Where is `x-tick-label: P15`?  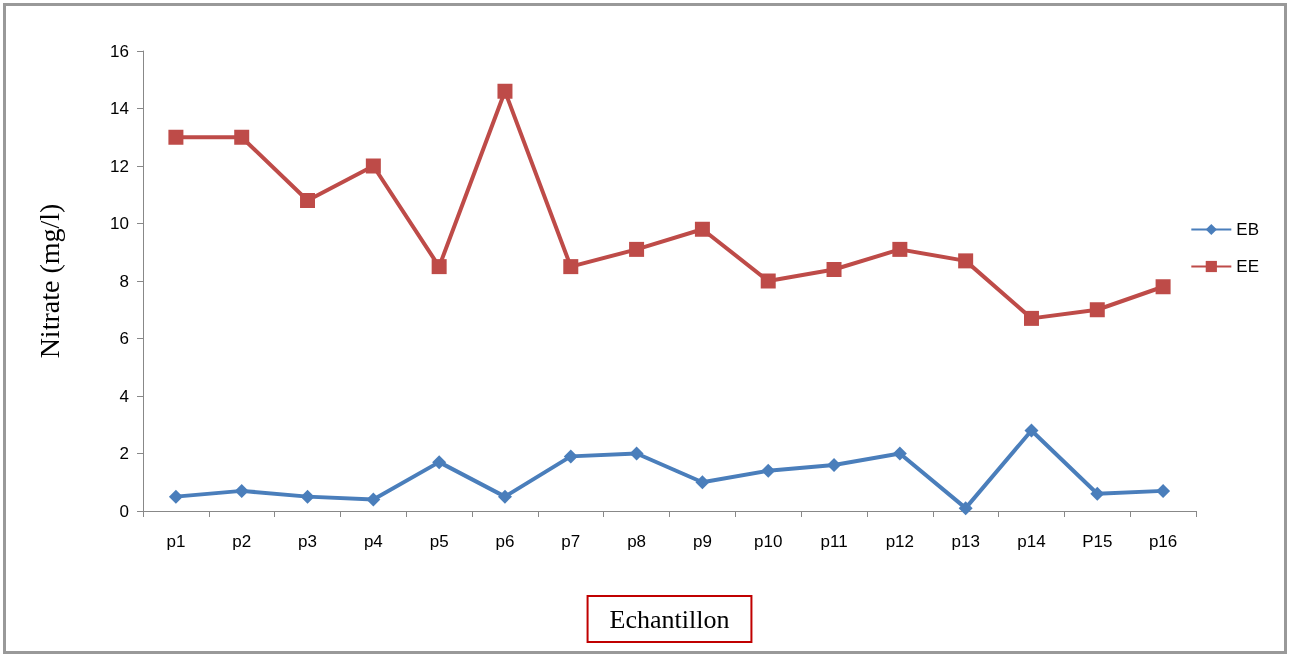 x-tick-label: P15 is located at coordinates (1097, 541).